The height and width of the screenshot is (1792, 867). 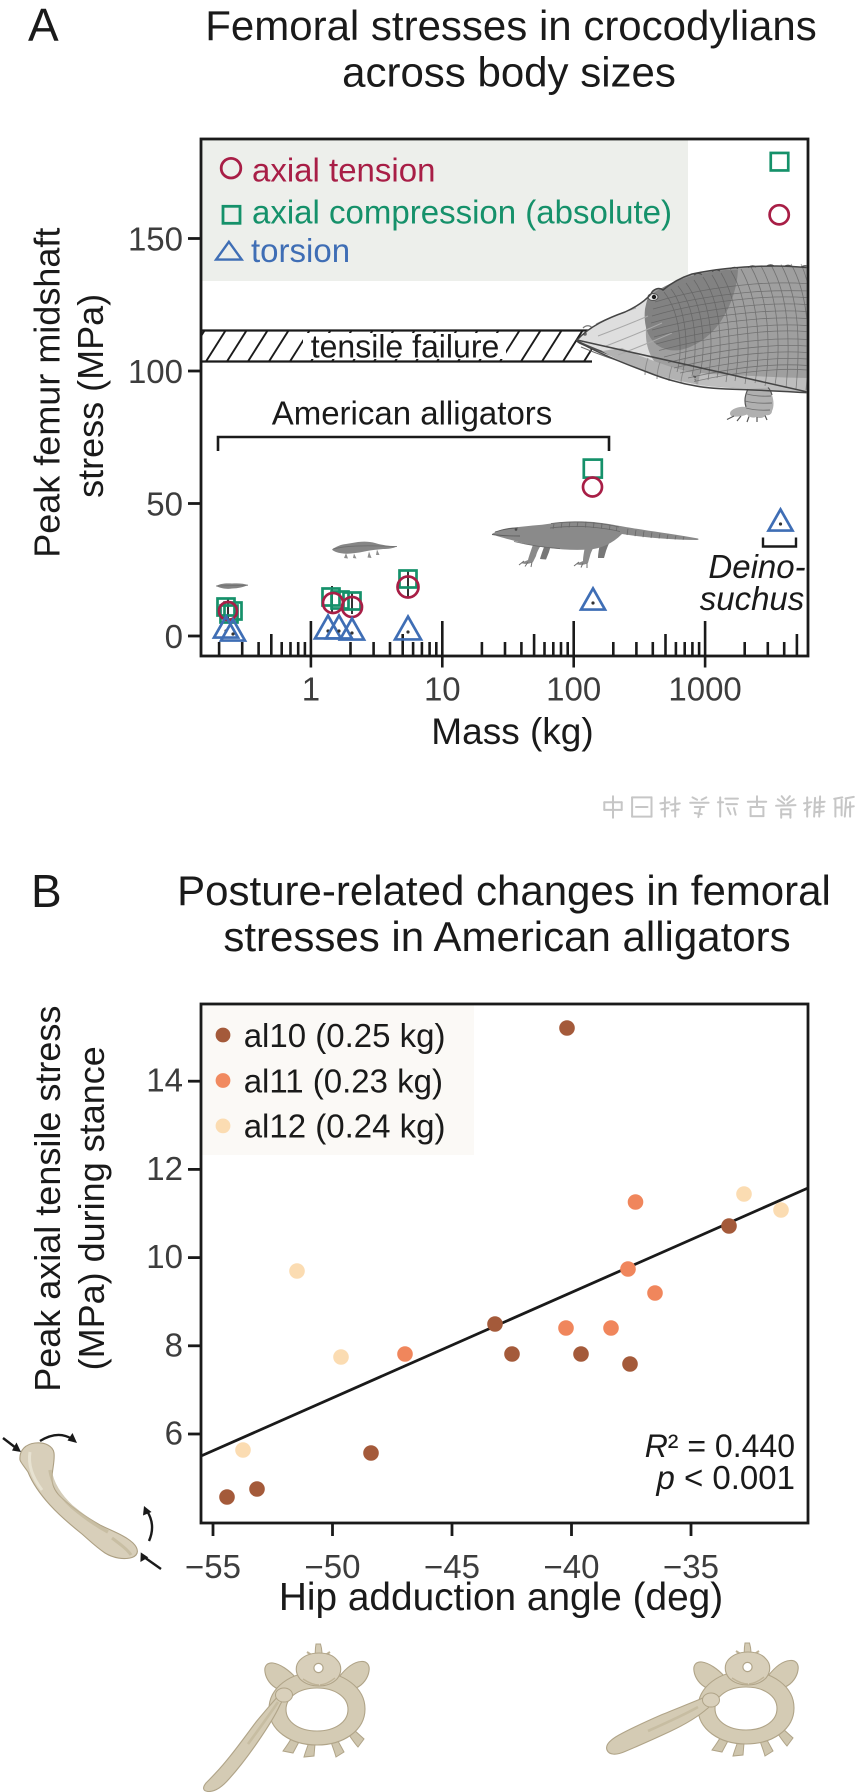 I want to click on svg-text: axial tension, so click(x=343, y=169).